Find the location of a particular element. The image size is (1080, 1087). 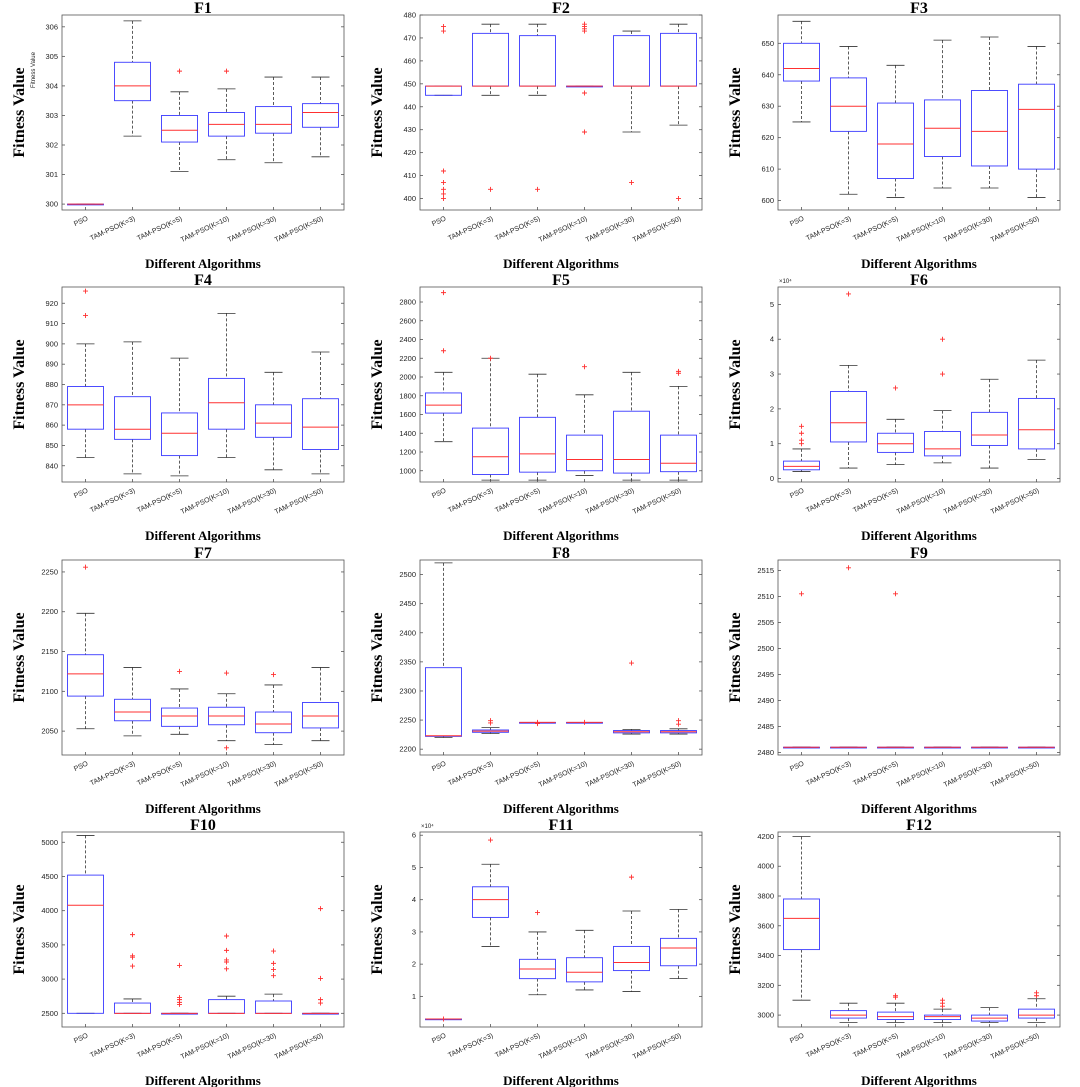

y-tick-label: 3500 is located at coordinates (49, 944).